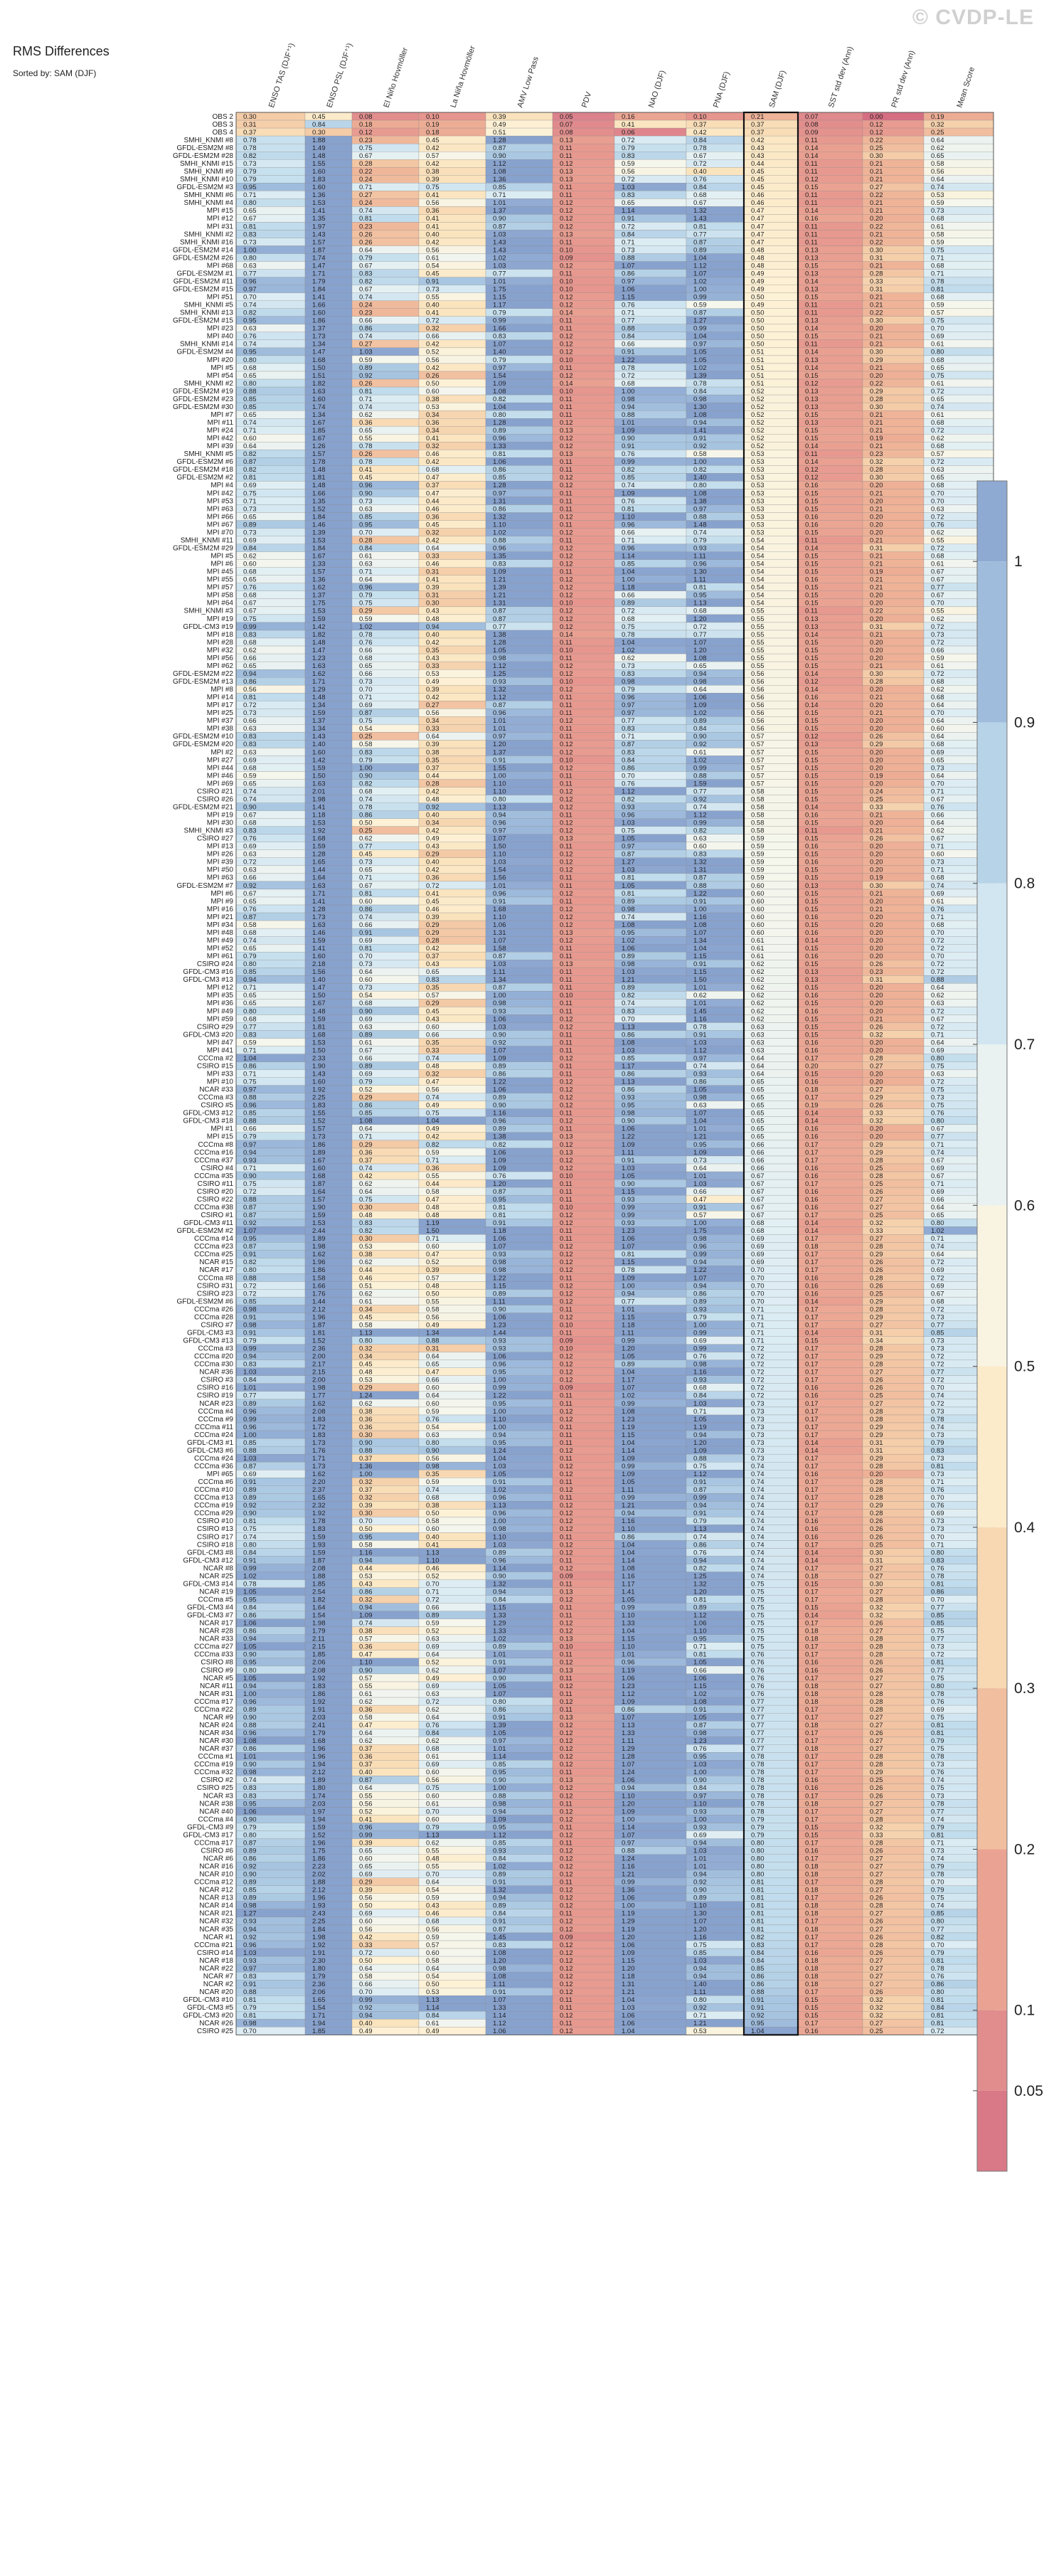  Describe the element at coordinates (433, 1066) in the screenshot. I see `cell-value: 0.48` at that location.